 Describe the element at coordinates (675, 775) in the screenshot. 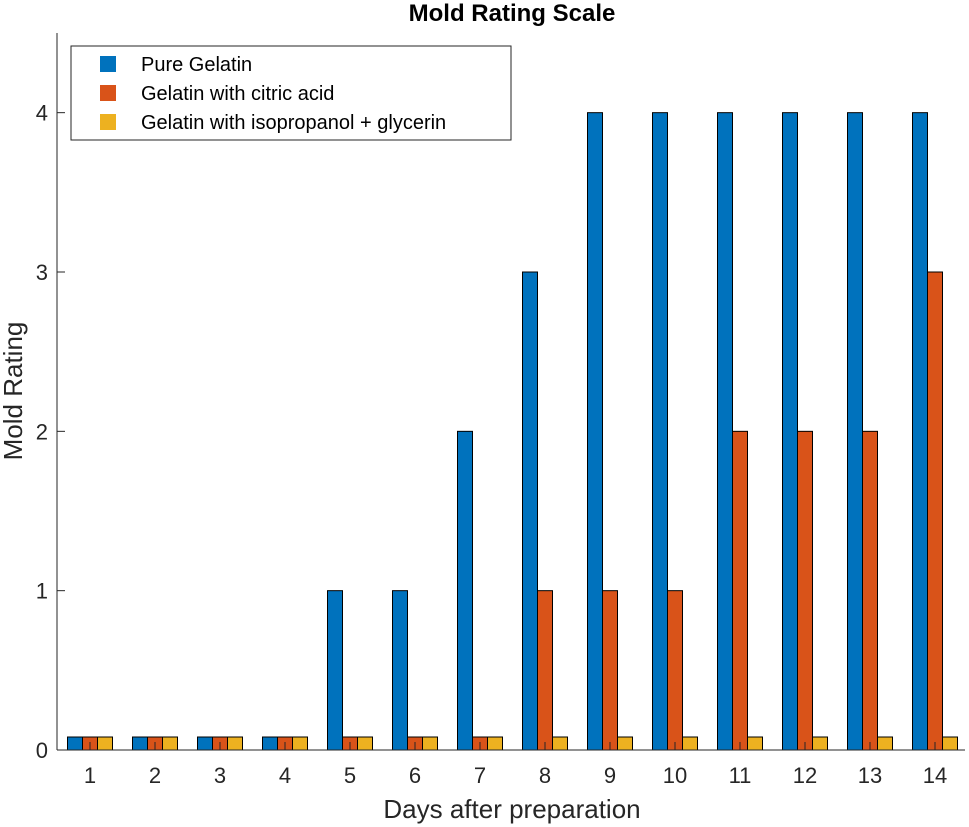

I see `x-tick-label-10: 10` at that location.